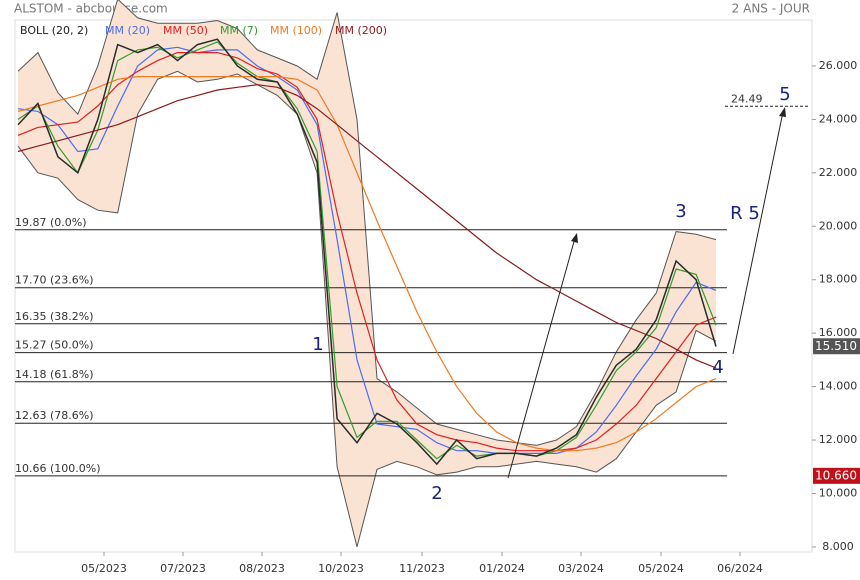 The height and width of the screenshot is (580, 860). What do you see at coordinates (317, 344) in the screenshot?
I see `wave-label: 1` at bounding box center [317, 344].